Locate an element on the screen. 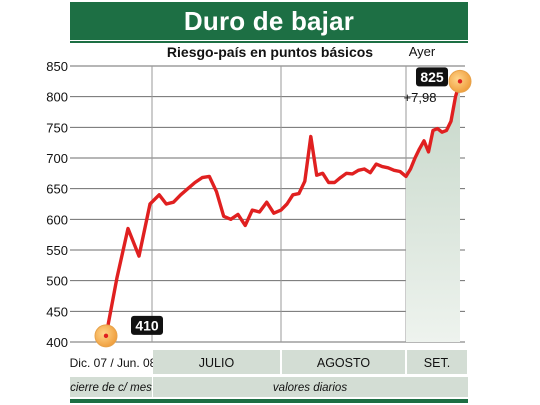 The image size is (540, 405). x-subband-daily is located at coordinates (310, 387).